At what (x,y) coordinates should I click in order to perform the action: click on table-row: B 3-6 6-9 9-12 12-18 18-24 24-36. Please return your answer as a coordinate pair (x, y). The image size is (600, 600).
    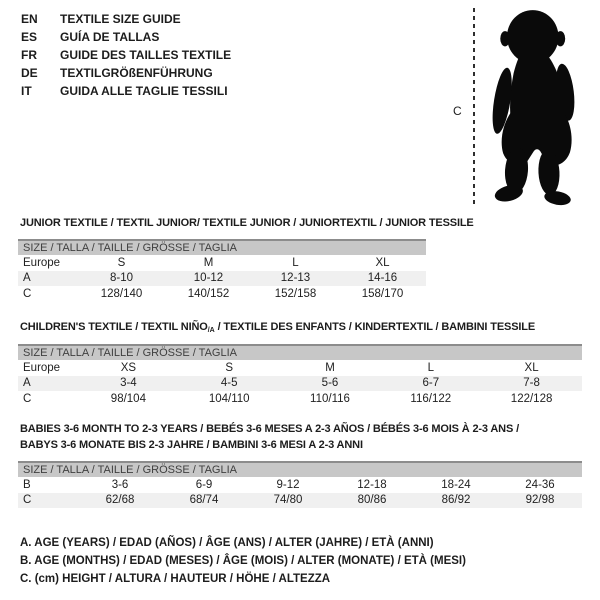
    Looking at the image, I should click on (300, 485).